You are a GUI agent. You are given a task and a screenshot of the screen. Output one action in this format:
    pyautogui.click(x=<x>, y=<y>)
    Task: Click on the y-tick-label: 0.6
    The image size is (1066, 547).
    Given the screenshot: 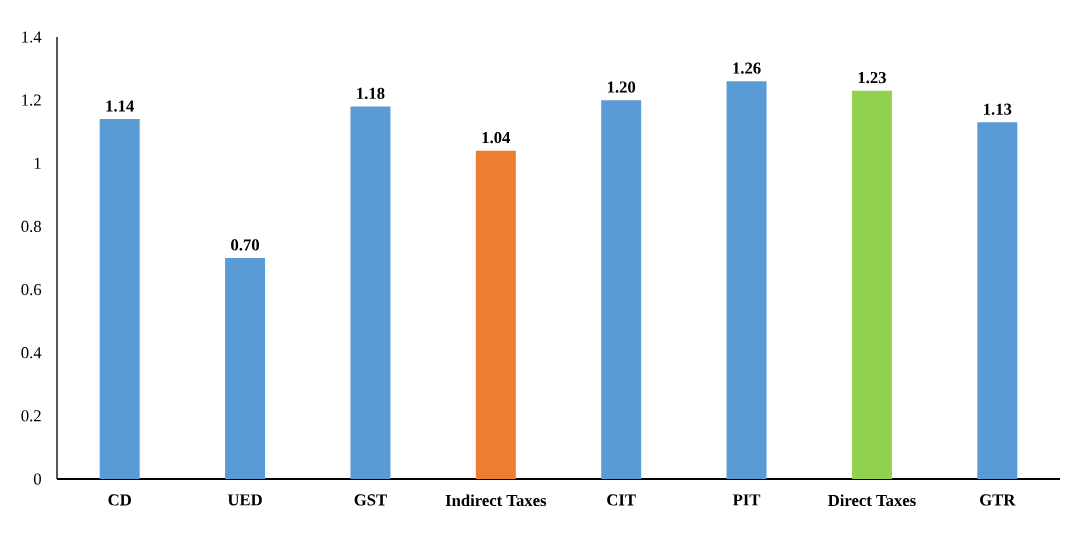 What is the action you would take?
    pyautogui.click(x=31, y=289)
    